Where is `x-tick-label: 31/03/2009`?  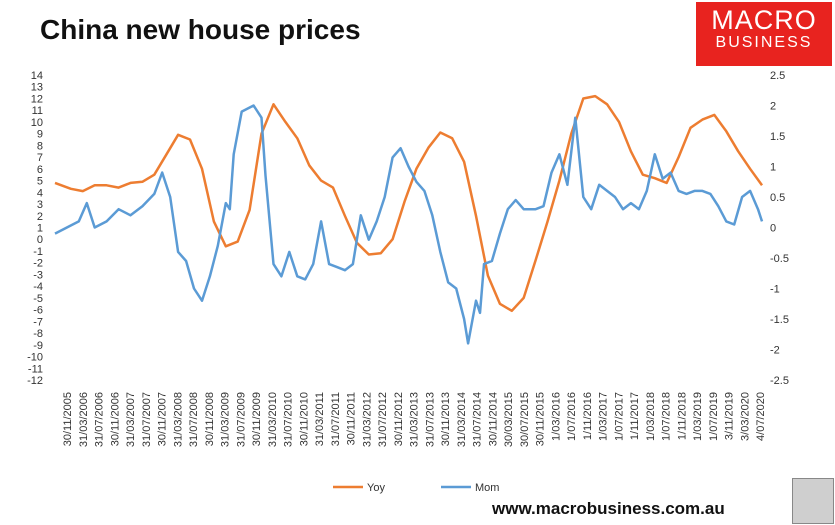
x-tick-label: 31/03/2009 is located at coordinates (226, 419).